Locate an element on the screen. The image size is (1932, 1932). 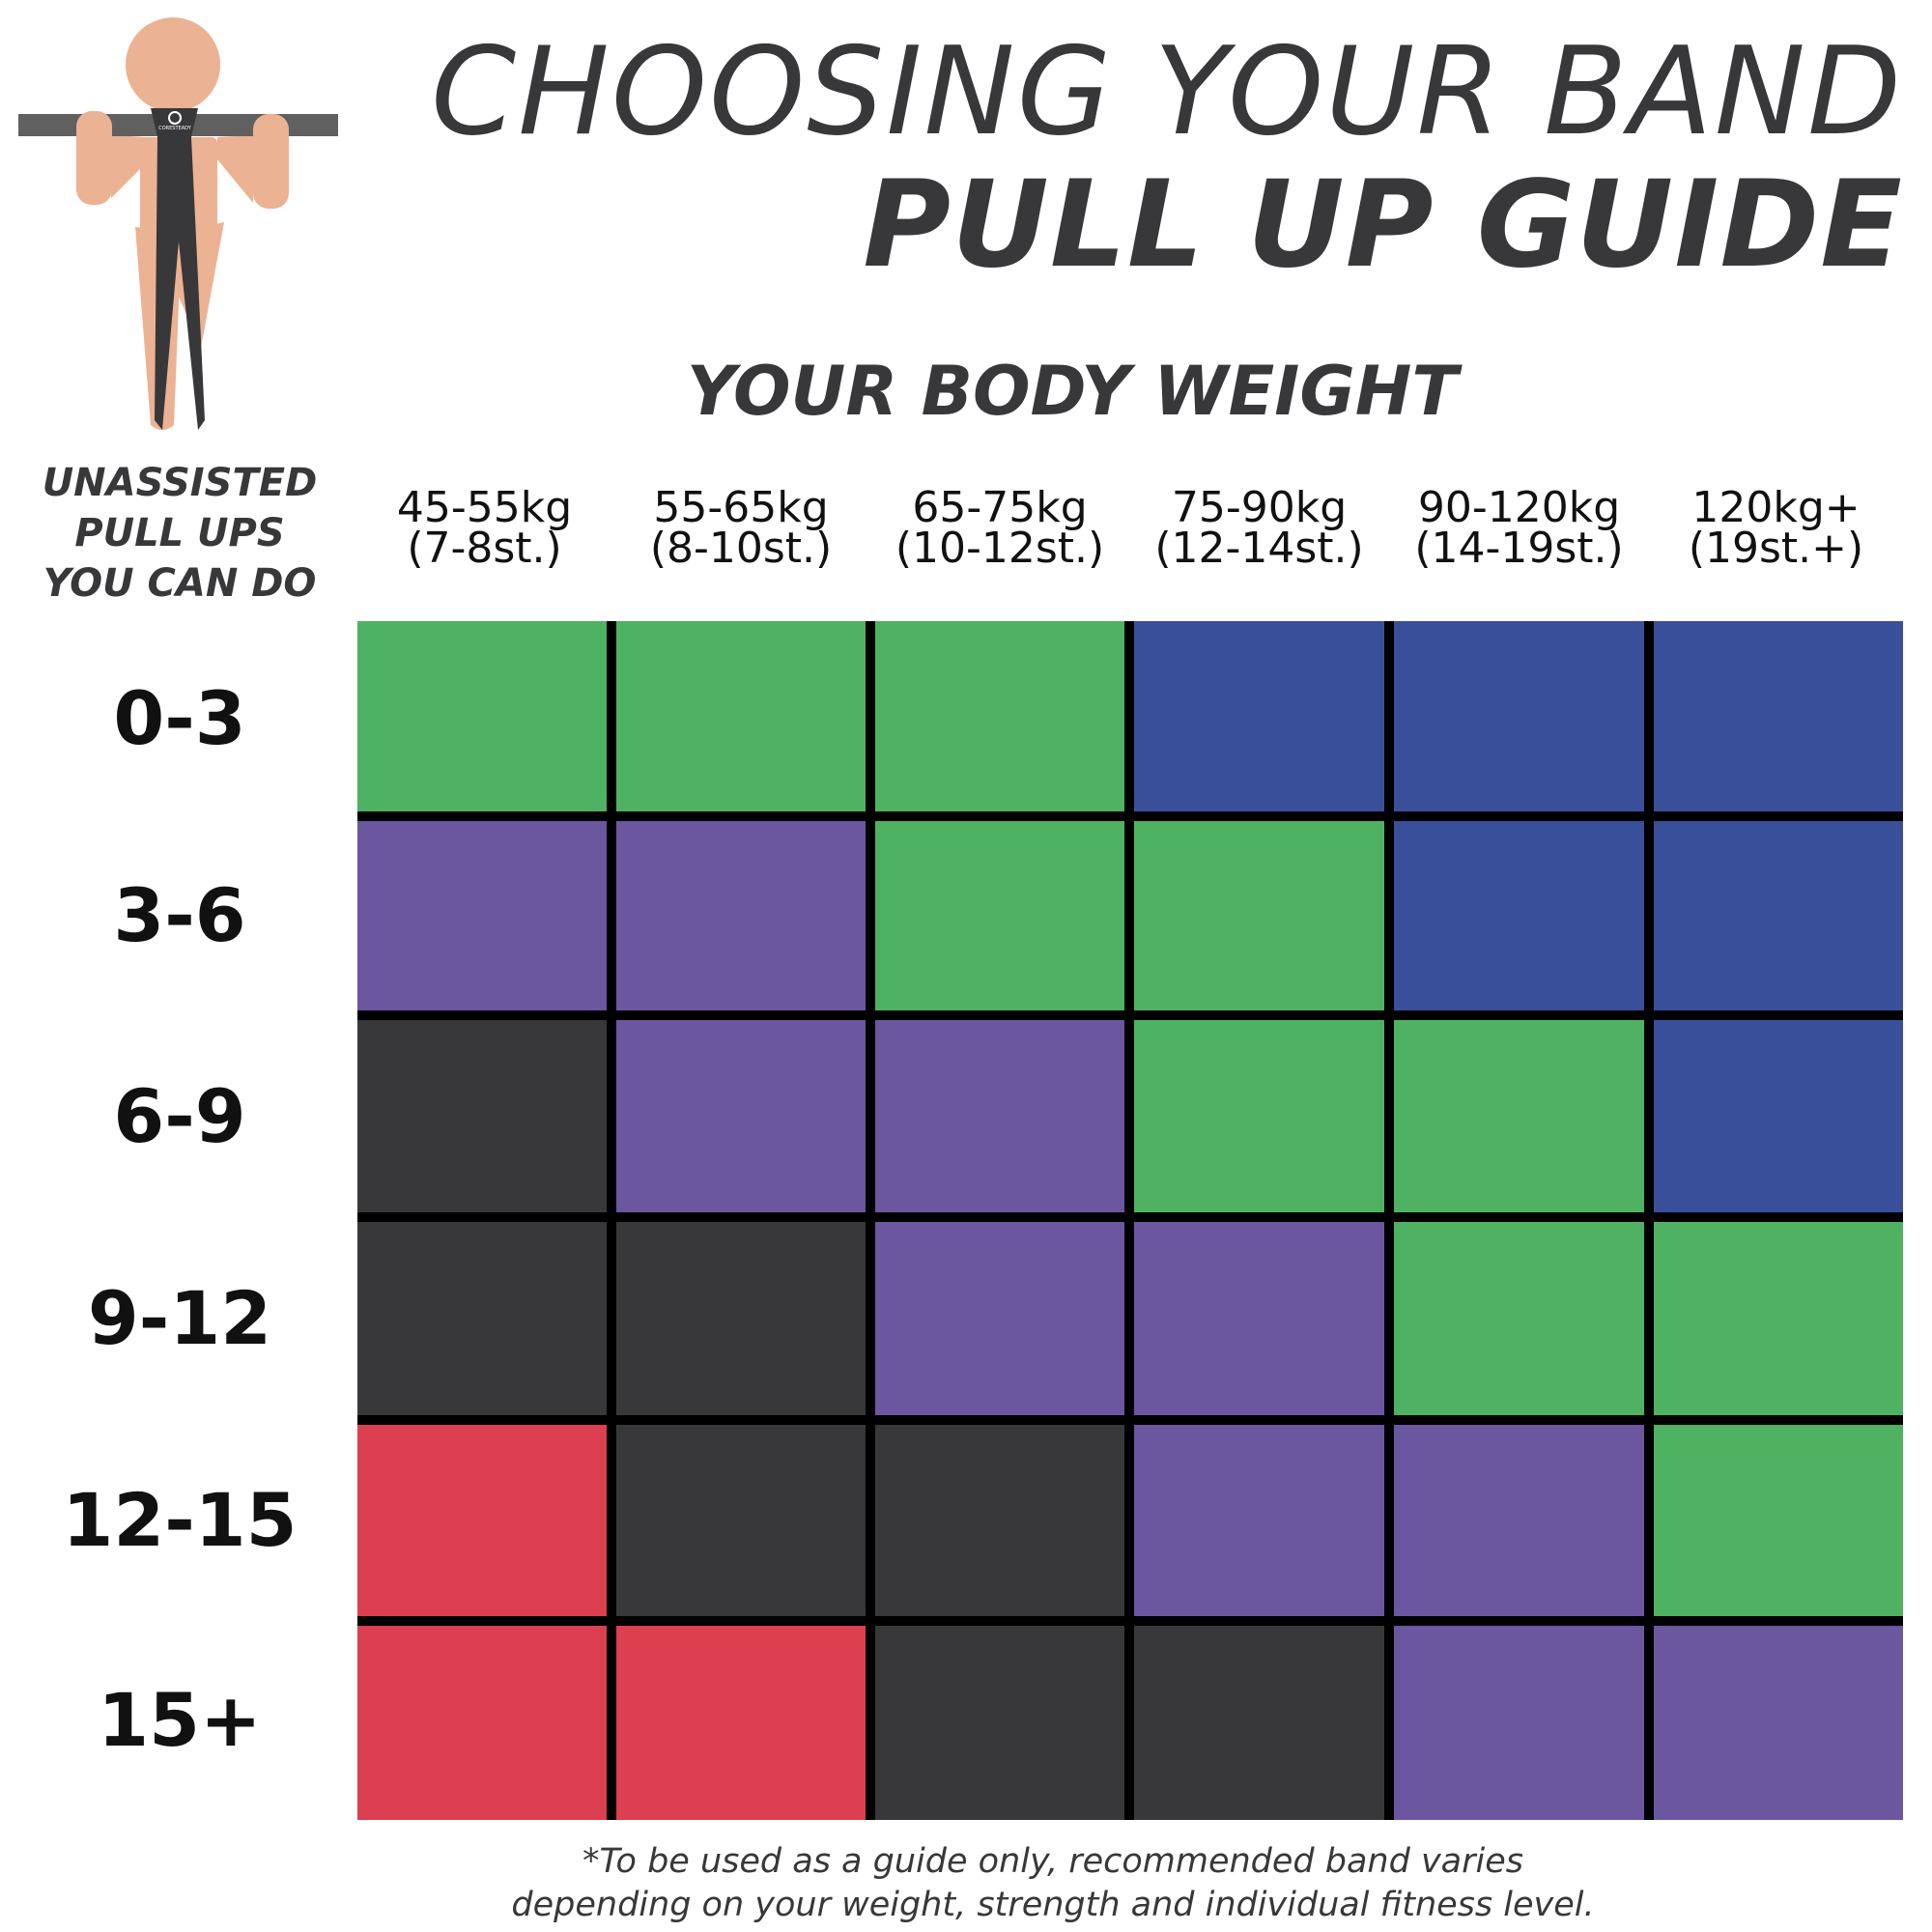
weight-kg: 75-90kg is located at coordinates (1259, 507).